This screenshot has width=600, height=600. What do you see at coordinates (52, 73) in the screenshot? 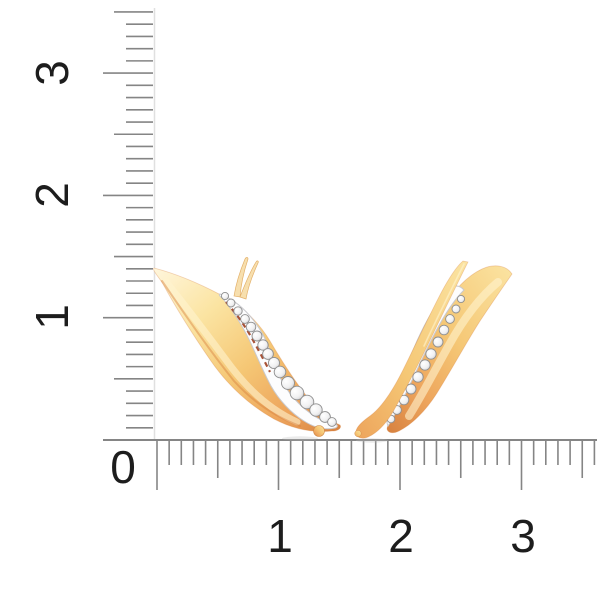
I see `vertical-ruler-label-3: 3` at bounding box center [52, 73].